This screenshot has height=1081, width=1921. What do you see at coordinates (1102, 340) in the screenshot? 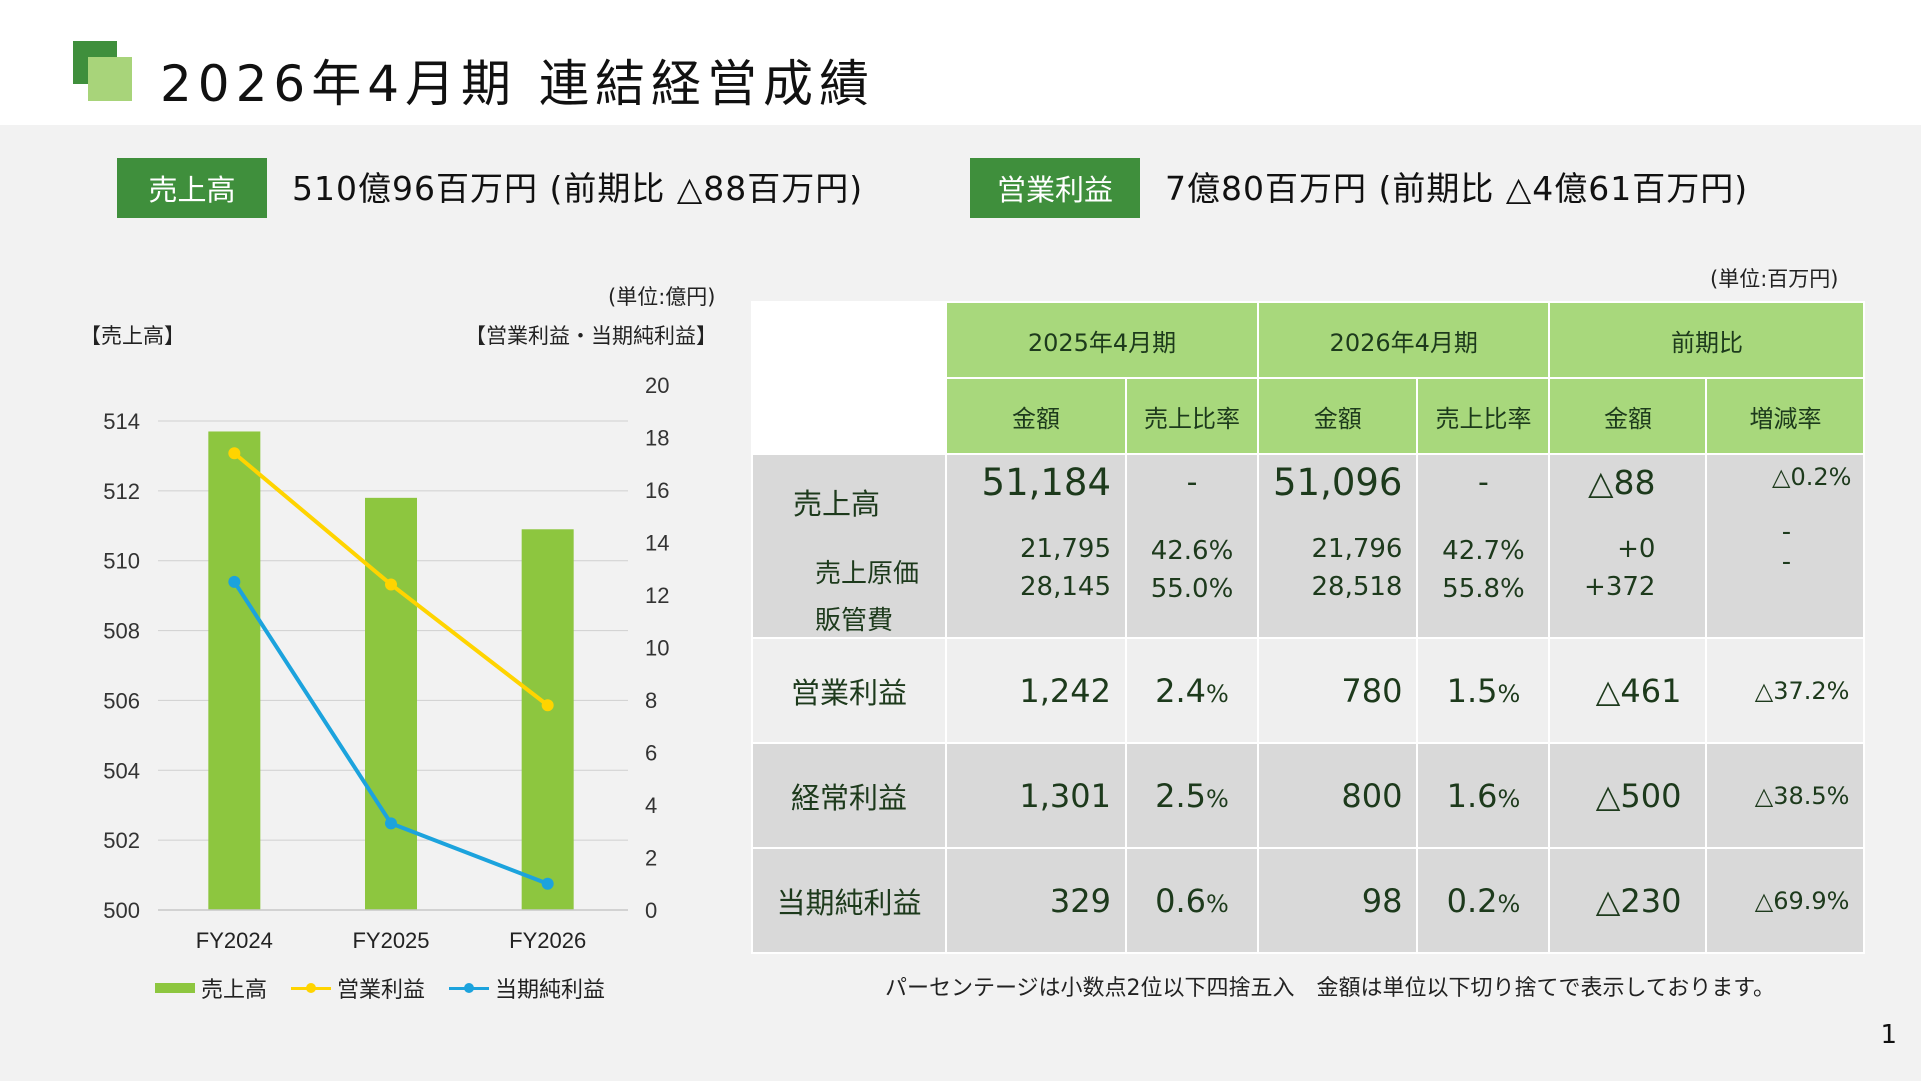
I see `header-fy2025: 2025年4月期` at bounding box center [1102, 340].